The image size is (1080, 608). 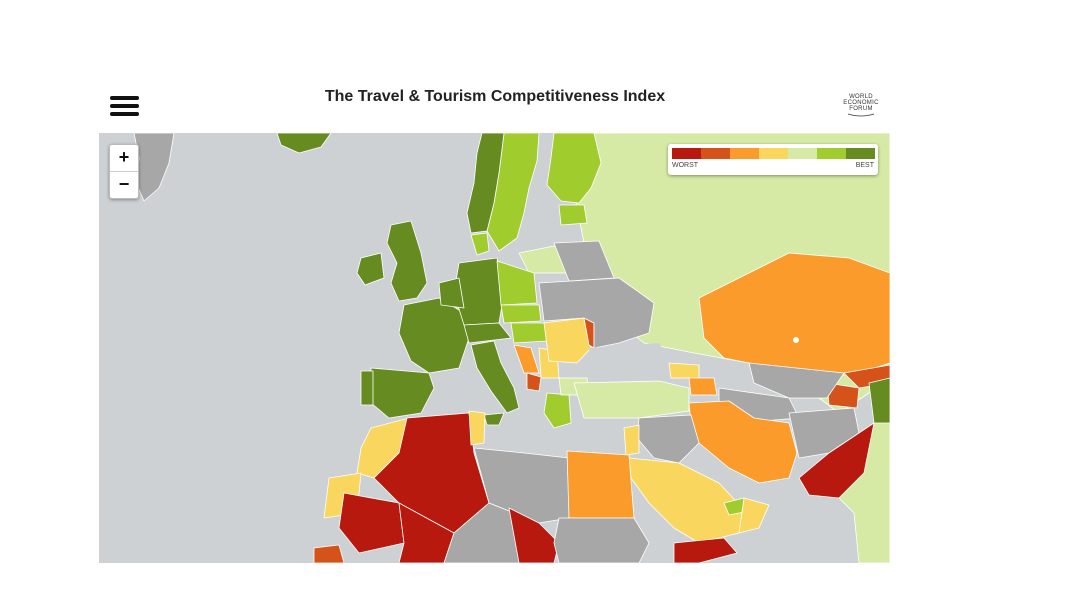 What do you see at coordinates (705, 550) in the screenshot?
I see `yemen` at bounding box center [705, 550].